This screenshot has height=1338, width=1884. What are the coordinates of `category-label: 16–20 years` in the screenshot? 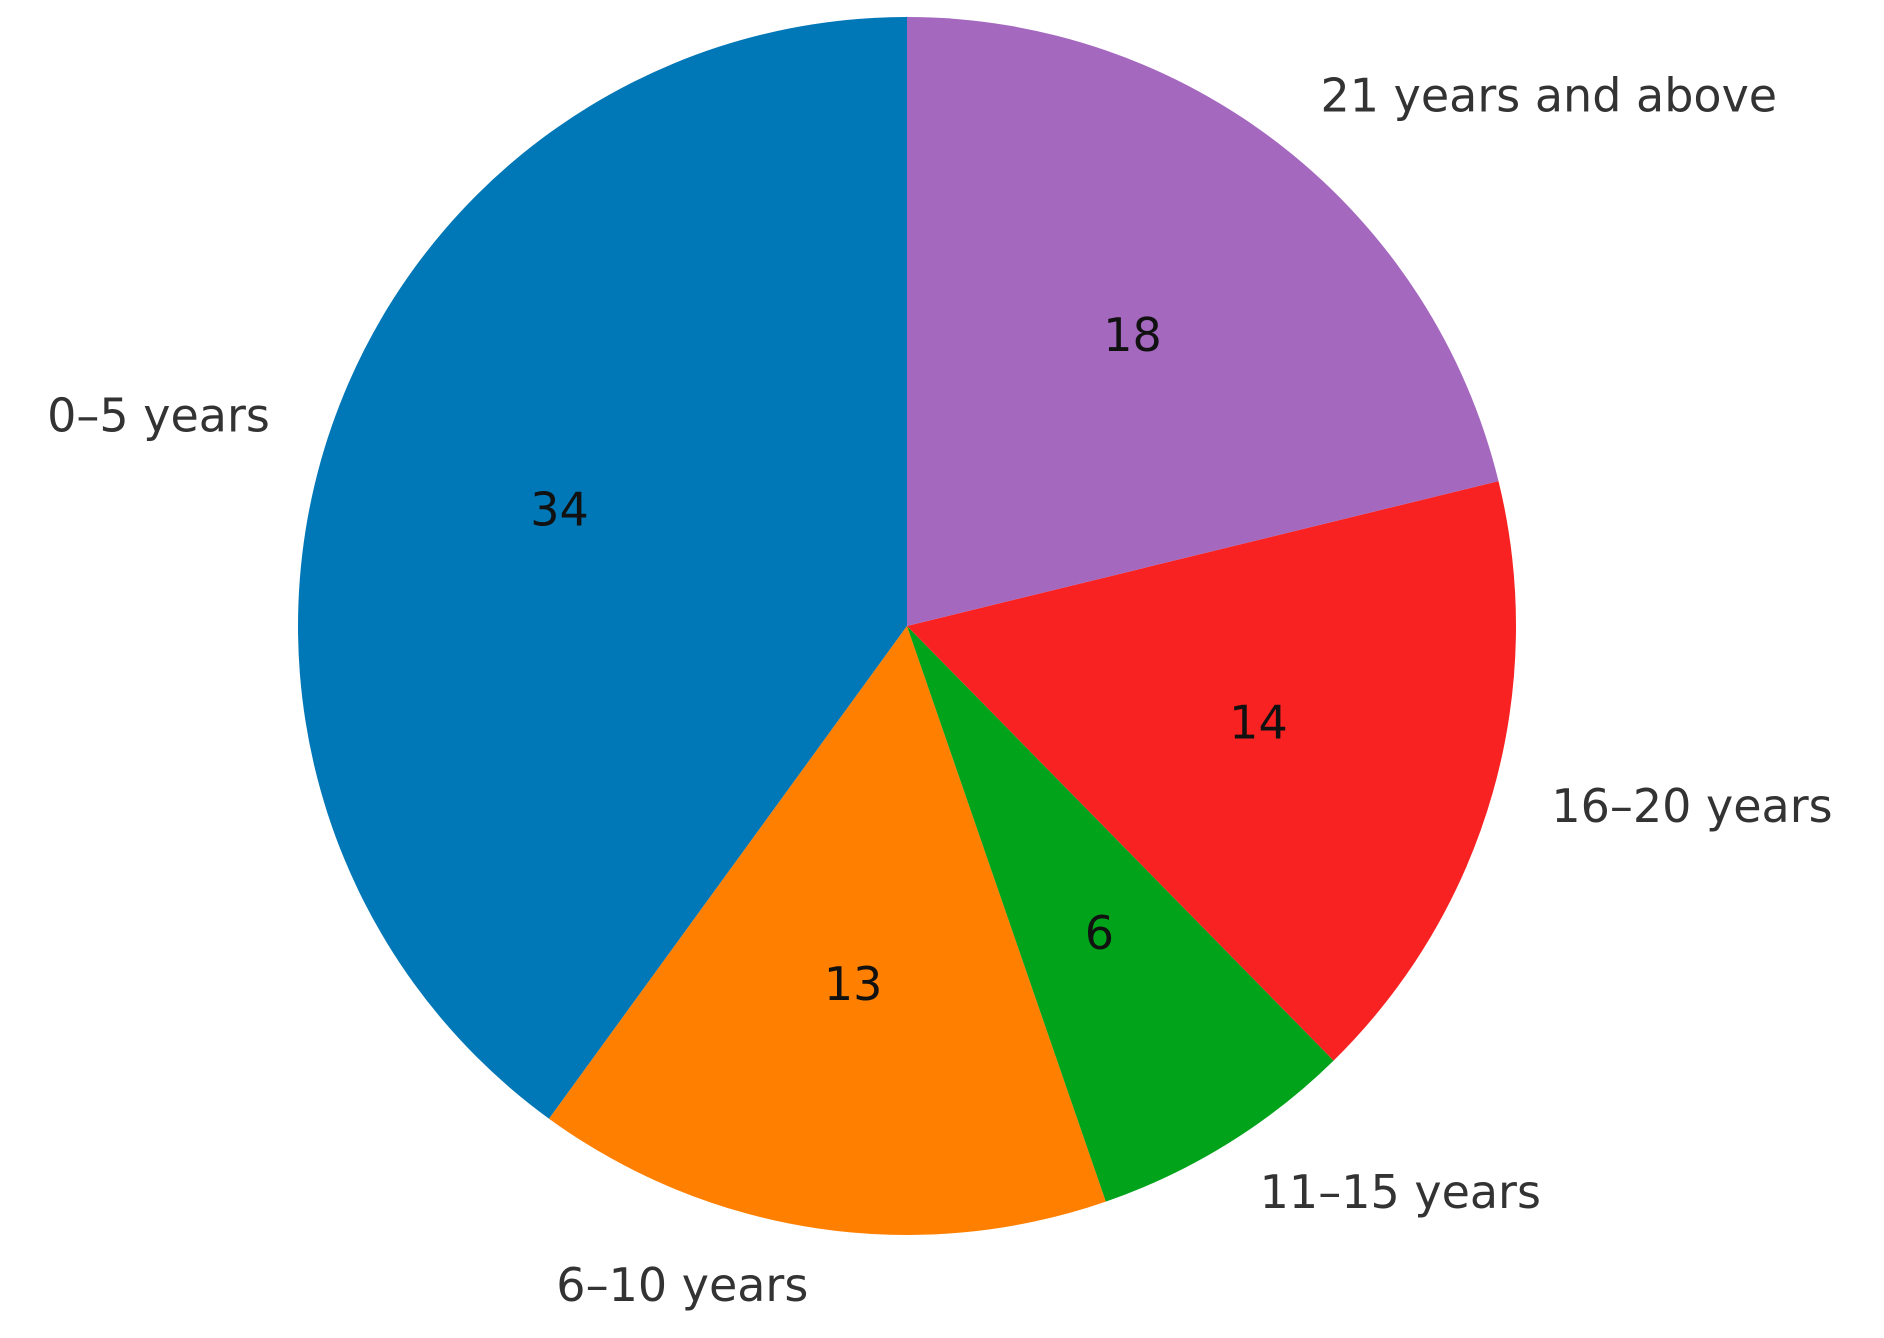 It's located at (1691, 806).